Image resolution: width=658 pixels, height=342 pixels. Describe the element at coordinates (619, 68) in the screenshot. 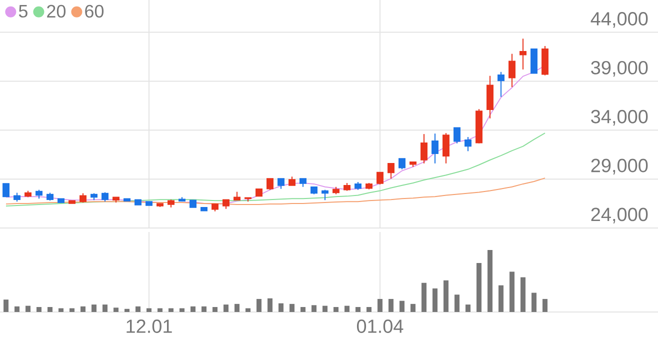

I see `y-tick-label: 39,000` at that location.